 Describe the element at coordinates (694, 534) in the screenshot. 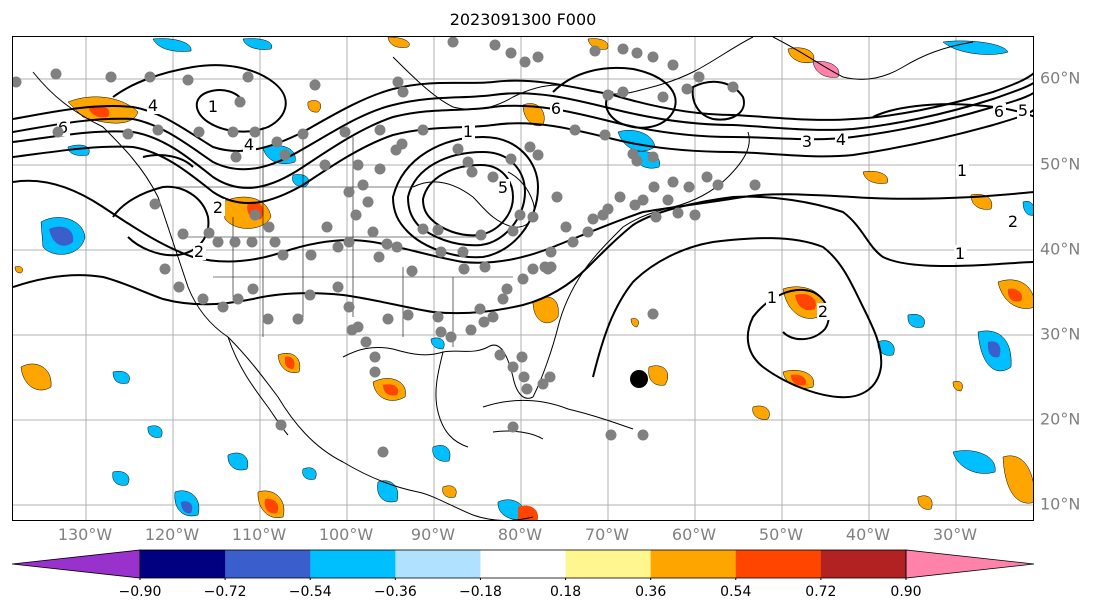

I see `longitude-label: 60°W` at that location.